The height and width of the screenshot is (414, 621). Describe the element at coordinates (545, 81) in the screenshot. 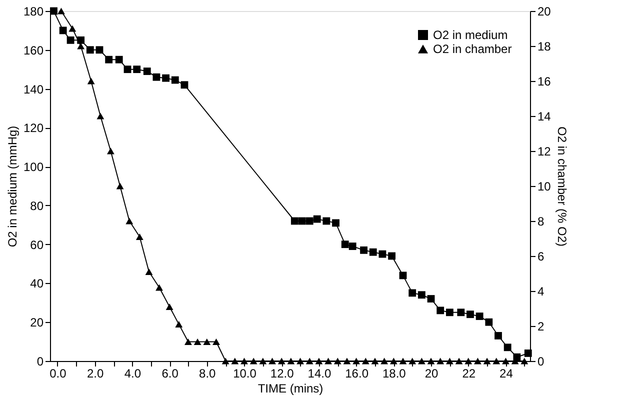

I see `y2-tick-label: 16` at that location.